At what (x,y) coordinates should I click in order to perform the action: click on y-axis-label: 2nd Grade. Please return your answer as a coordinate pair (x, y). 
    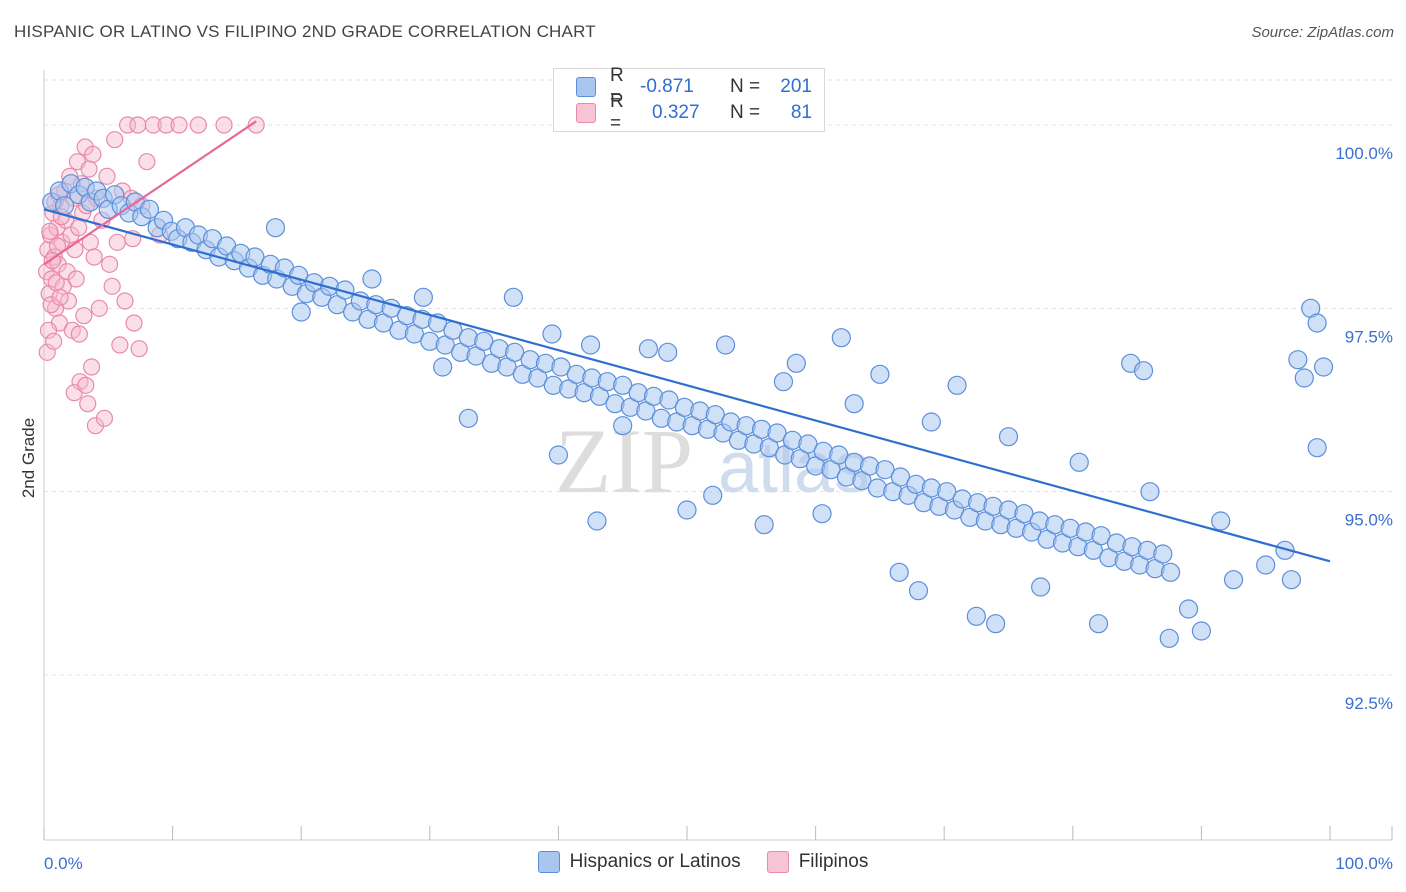
    Looking at the image, I should click on (28, 458).